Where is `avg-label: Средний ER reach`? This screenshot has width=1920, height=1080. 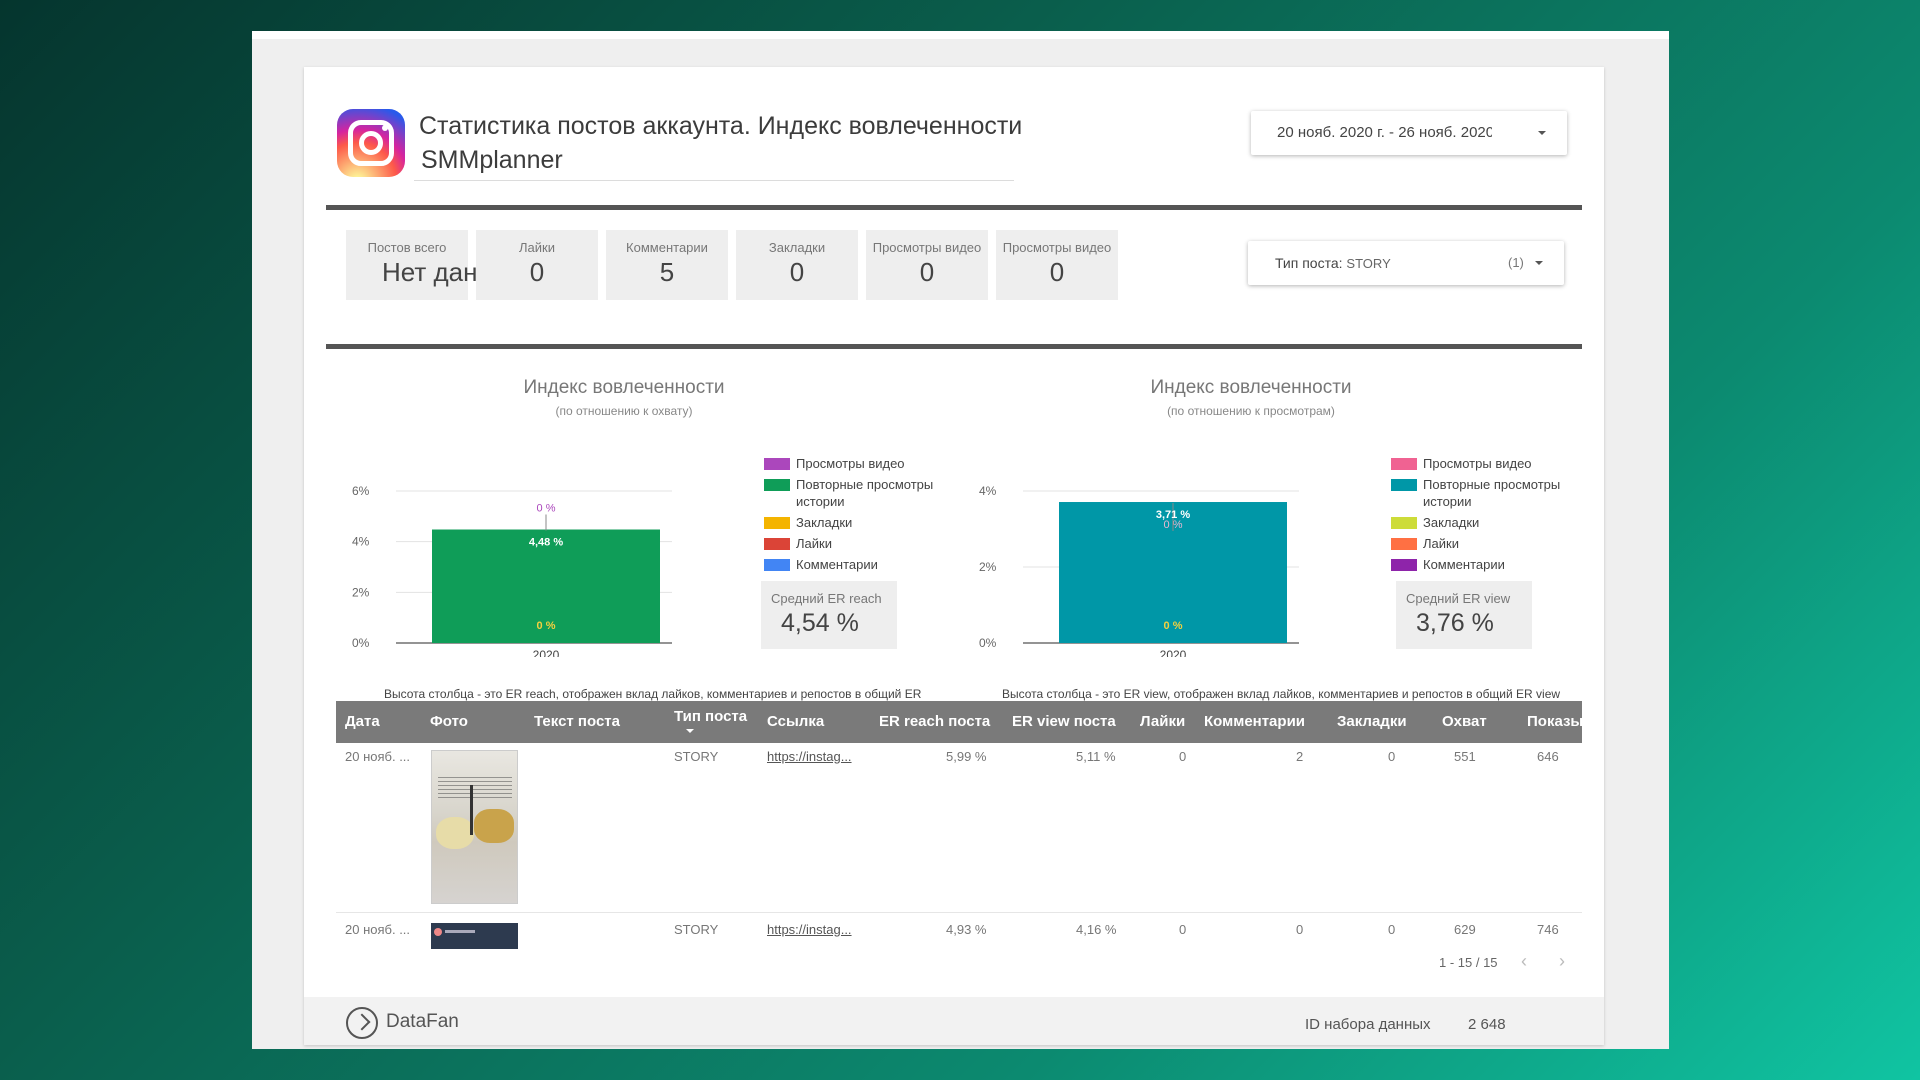
avg-label: Средний ER reach is located at coordinates (826, 598).